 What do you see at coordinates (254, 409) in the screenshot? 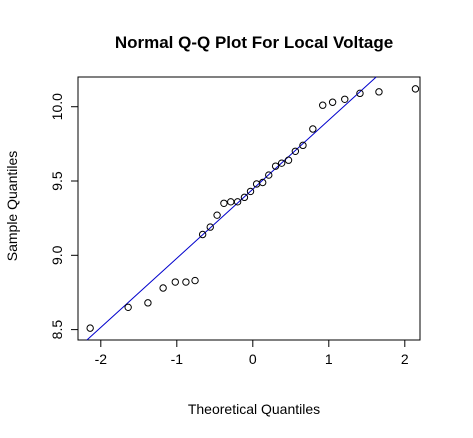
I see `x-axis-label: Theoretical Quantiles` at bounding box center [254, 409].